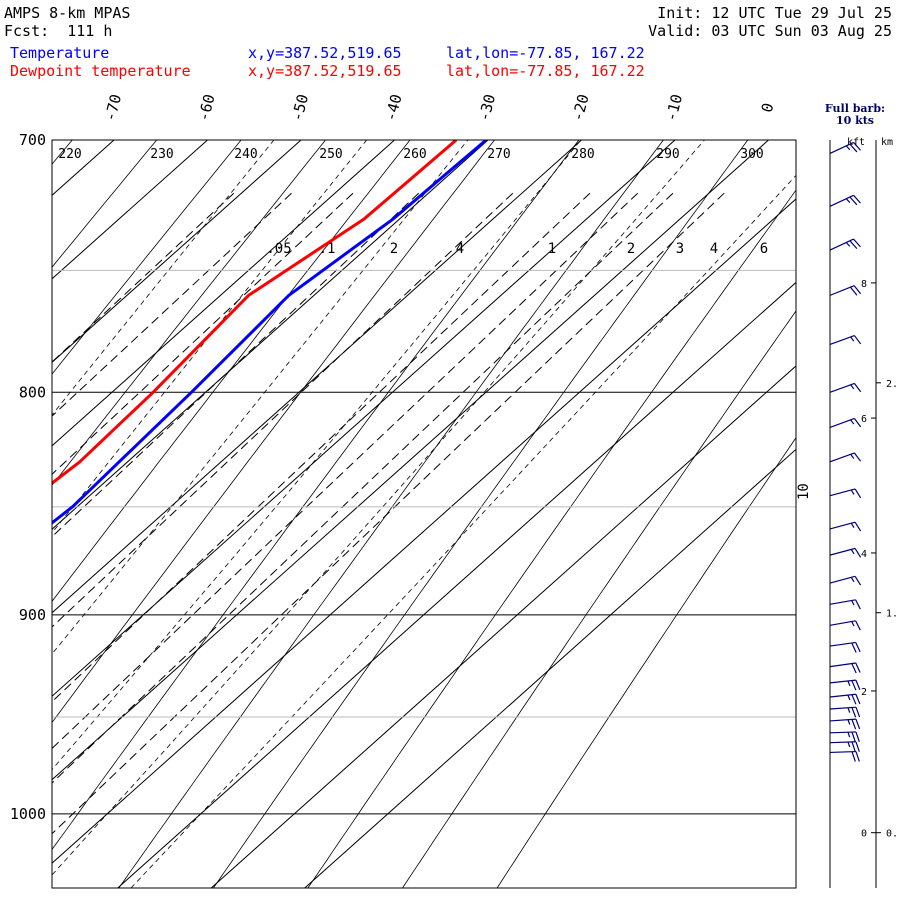 This screenshot has height=900, width=900. Describe the element at coordinates (770, 31) in the screenshot. I see `valid-time: Valid: 03 UTC Sun 03 Aug 25` at that location.